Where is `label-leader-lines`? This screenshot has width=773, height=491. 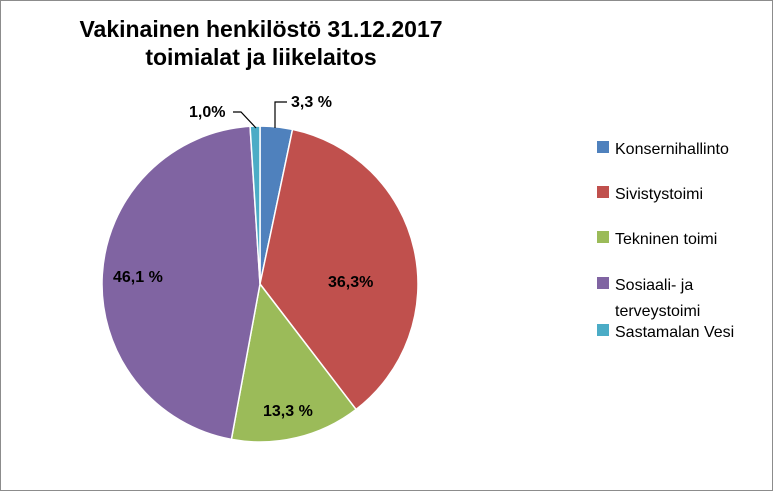
label-leader-lines is located at coordinates (260, 115).